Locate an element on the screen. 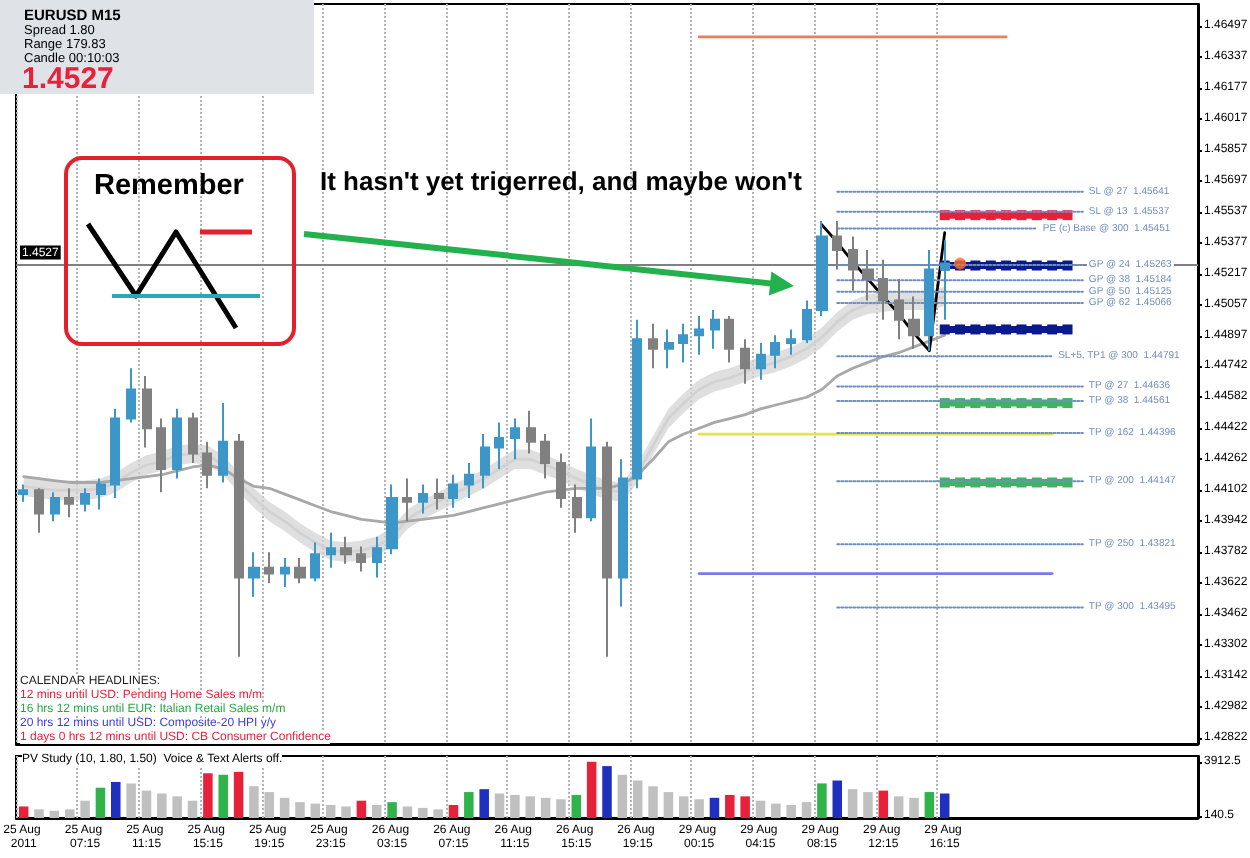  annotation: Remember is located at coordinates (169, 186).